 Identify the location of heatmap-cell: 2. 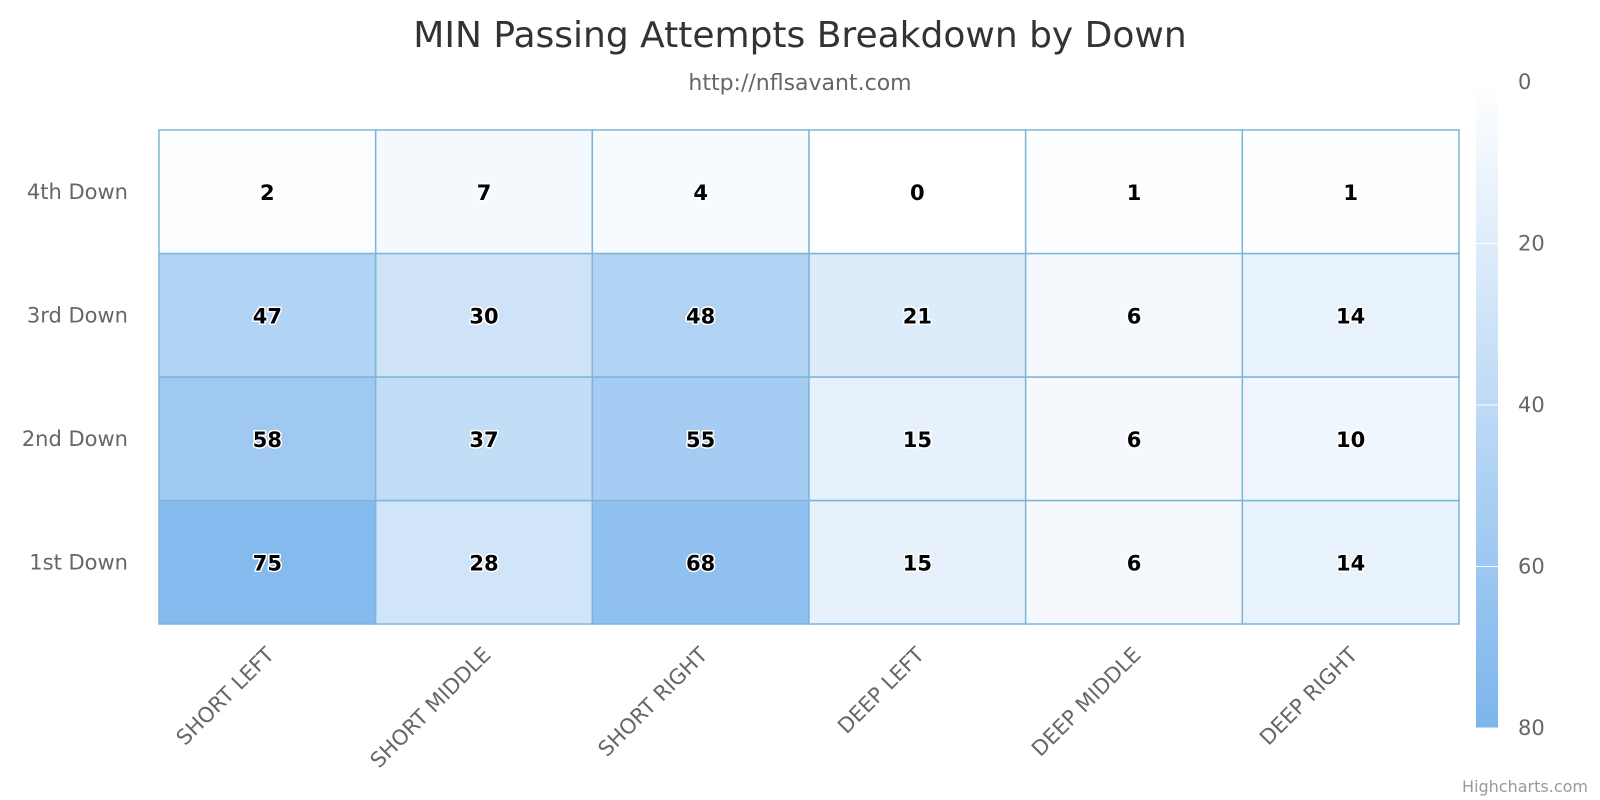
(267, 192).